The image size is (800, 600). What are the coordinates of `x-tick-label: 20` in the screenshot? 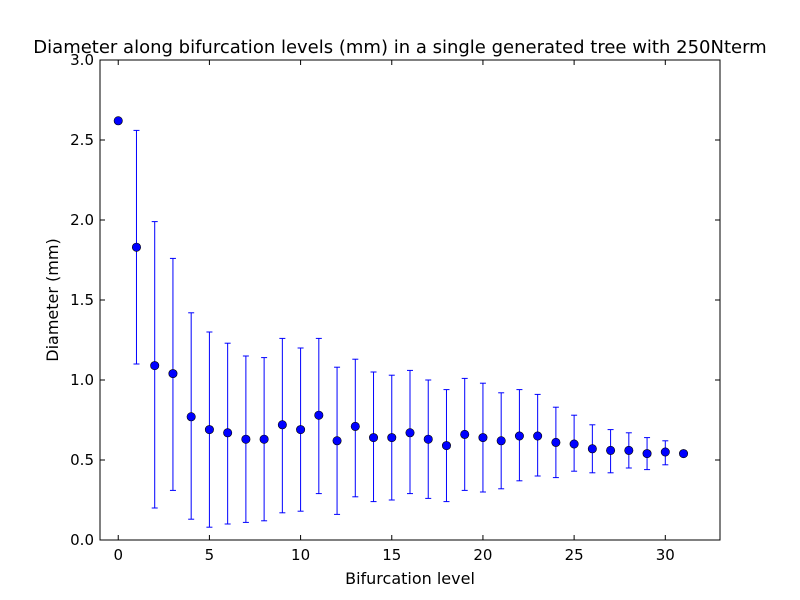 It's located at (482, 555).